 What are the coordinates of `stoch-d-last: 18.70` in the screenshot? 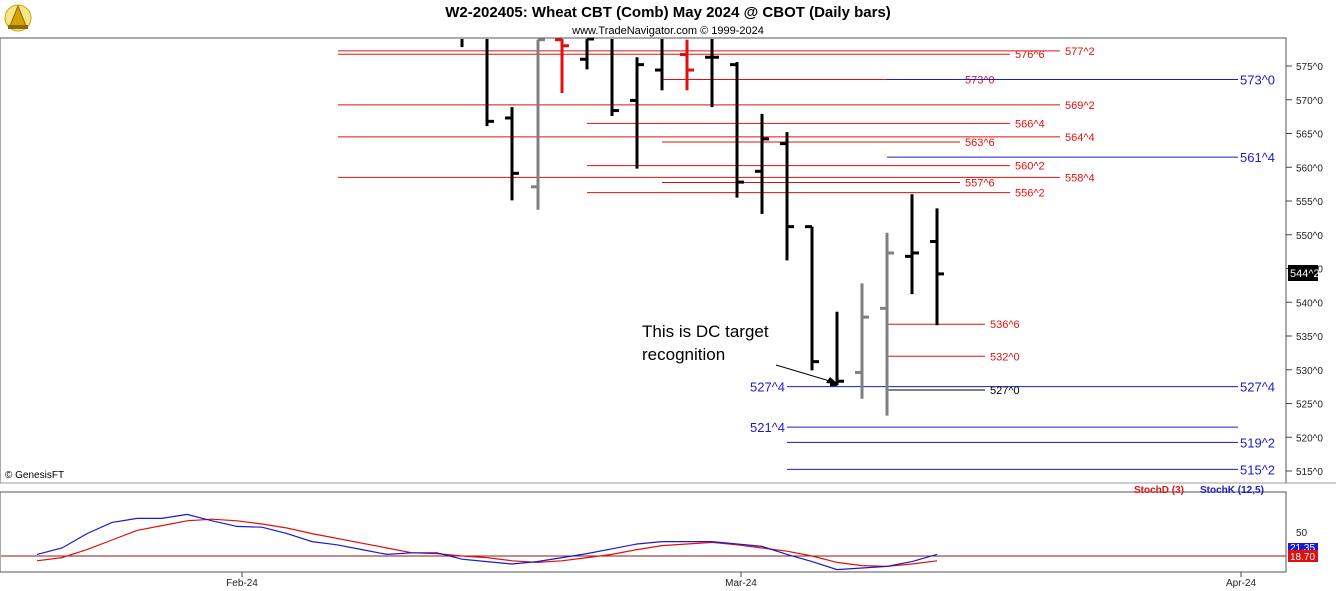 It's located at (1302, 557).